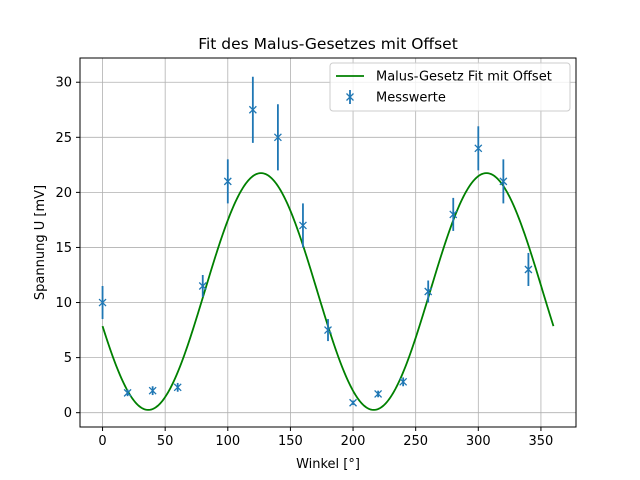  Describe the element at coordinates (40, 242) in the screenshot. I see `y-axis-label: Spannung U [mV]` at that location.